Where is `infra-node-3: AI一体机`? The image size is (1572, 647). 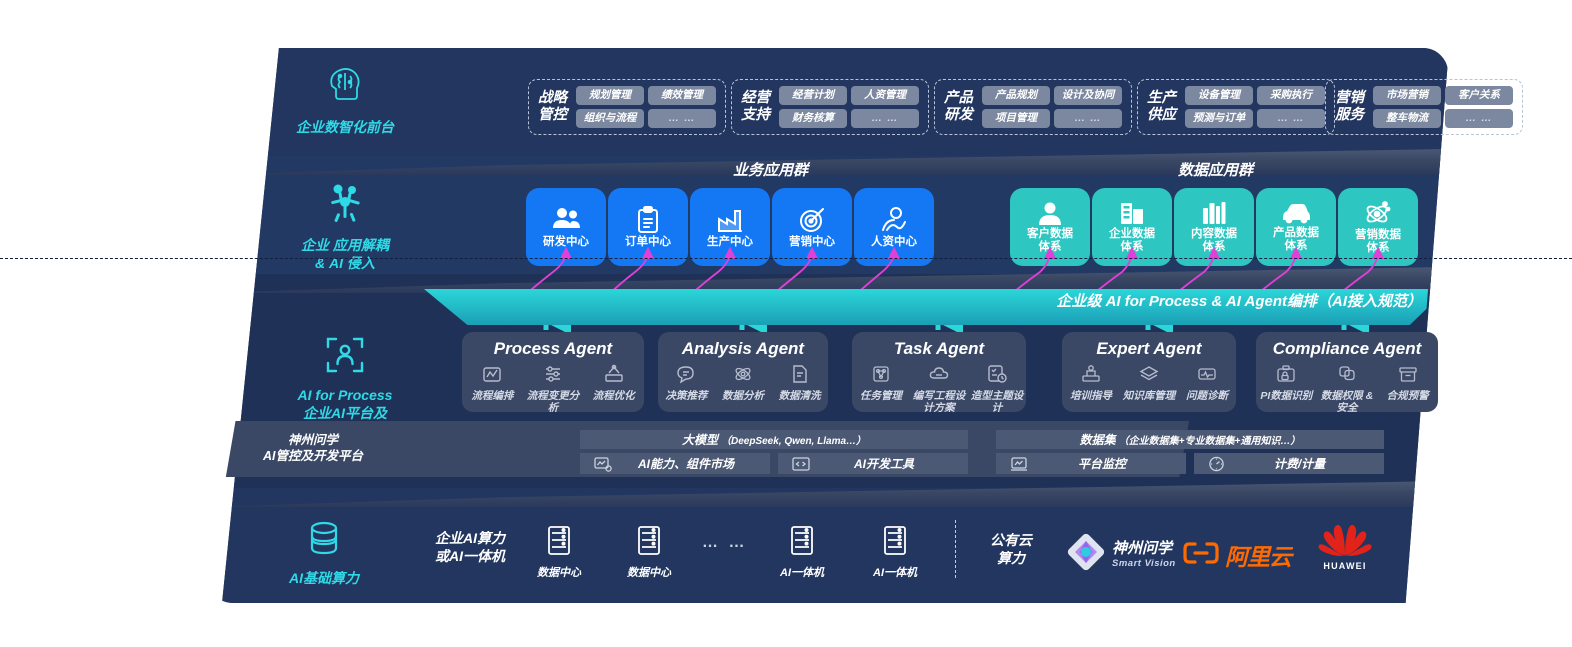
infra-node-3: AI一体机 is located at coordinates (895, 552).